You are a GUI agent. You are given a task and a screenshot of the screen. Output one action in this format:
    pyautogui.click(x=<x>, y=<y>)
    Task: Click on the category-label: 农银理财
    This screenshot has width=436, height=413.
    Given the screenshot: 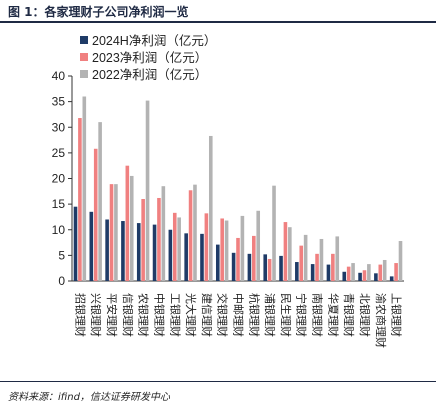 What is the action you would take?
    pyautogui.click(x=144, y=315)
    